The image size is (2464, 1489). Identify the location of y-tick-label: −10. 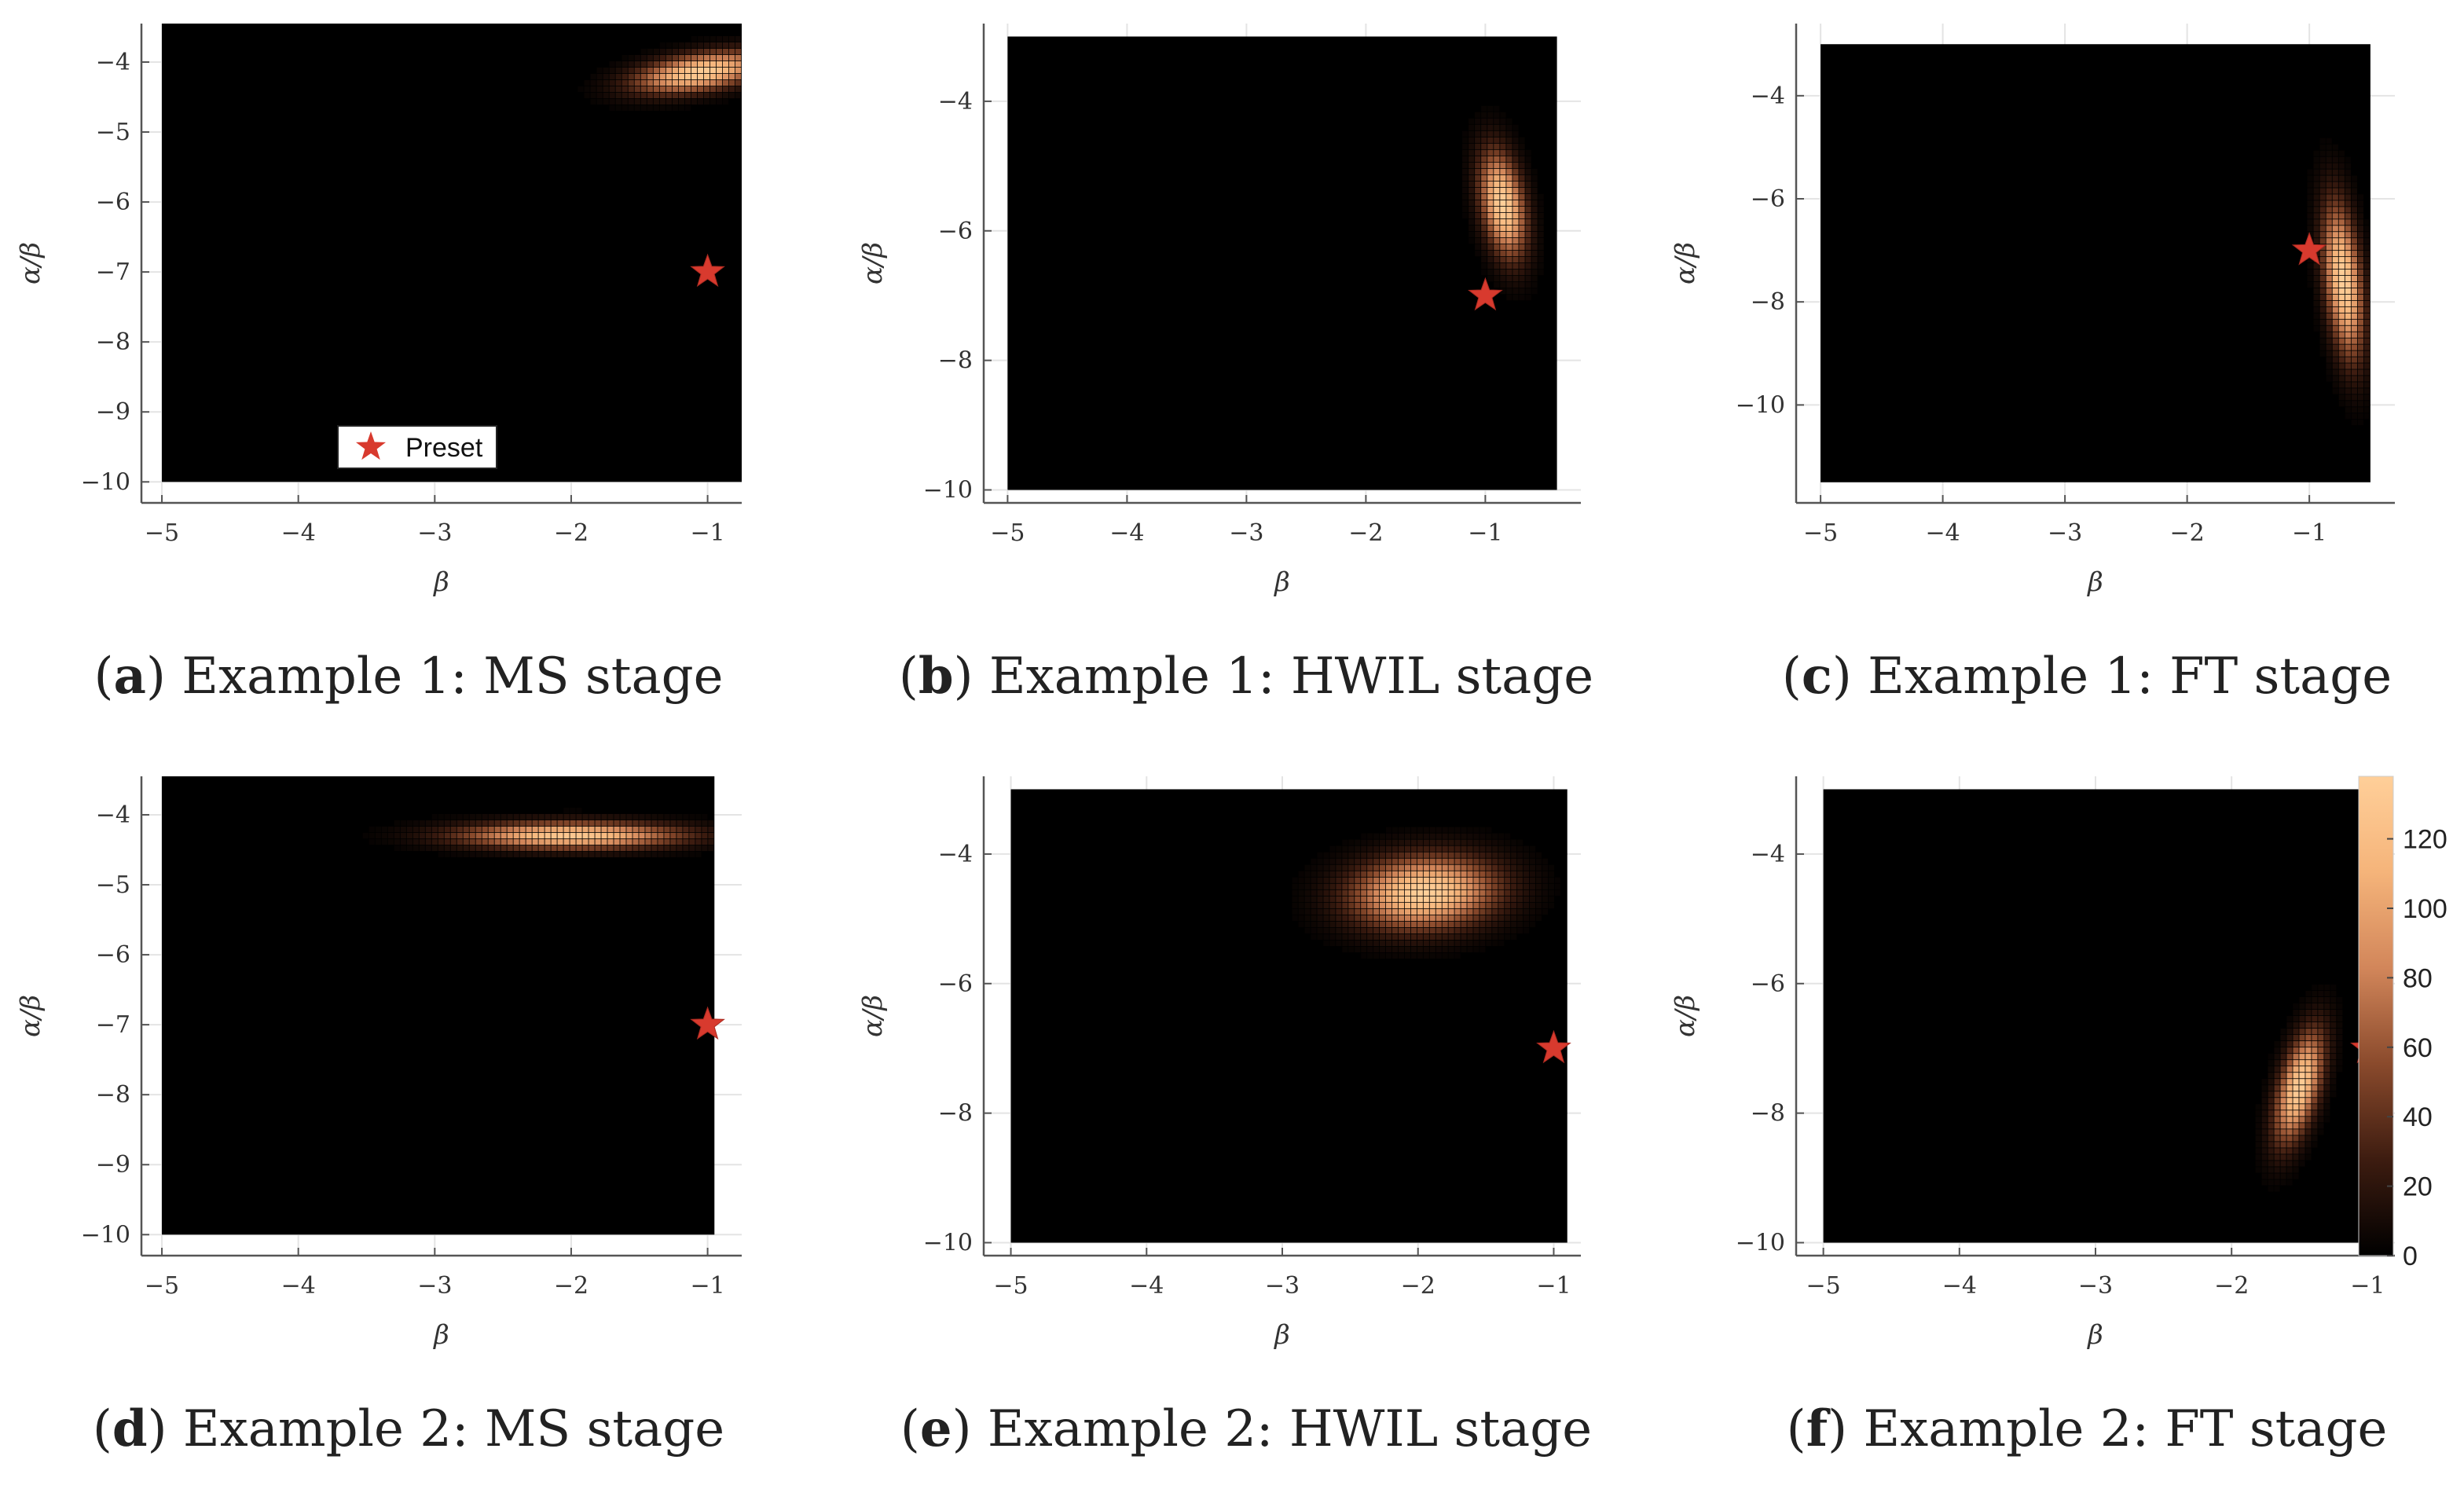
(1760, 405).